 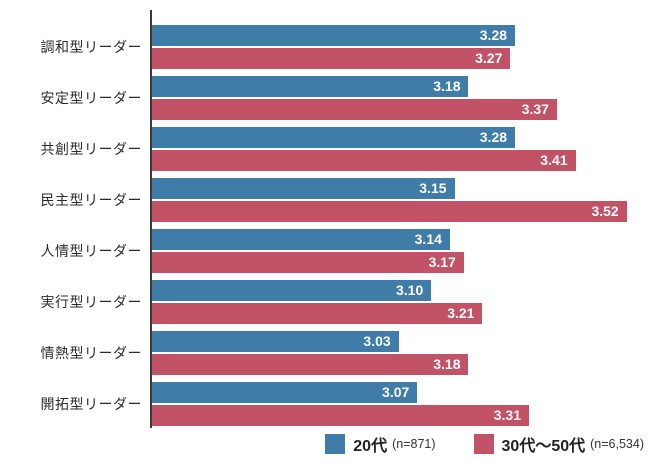 I want to click on category-label: 開拓型リーダー, so click(x=91, y=404).